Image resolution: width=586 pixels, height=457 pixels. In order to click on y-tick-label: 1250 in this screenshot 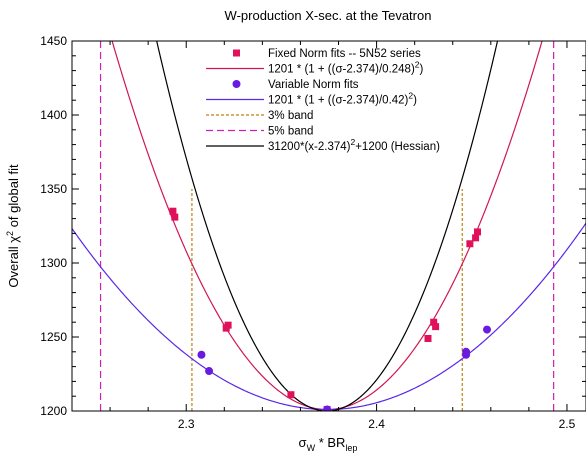, I will do `click(53, 337)`.